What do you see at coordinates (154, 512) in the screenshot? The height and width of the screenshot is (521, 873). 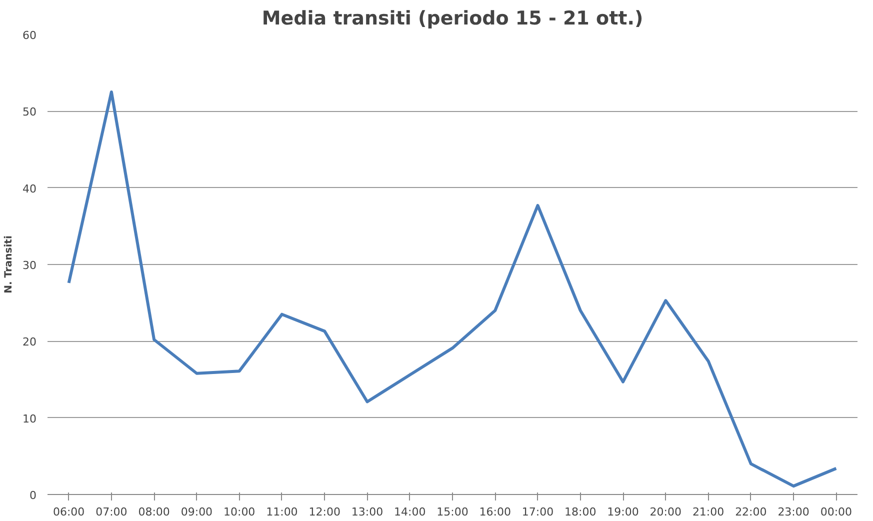 I see `x-tick-label: 08:00` at bounding box center [154, 512].